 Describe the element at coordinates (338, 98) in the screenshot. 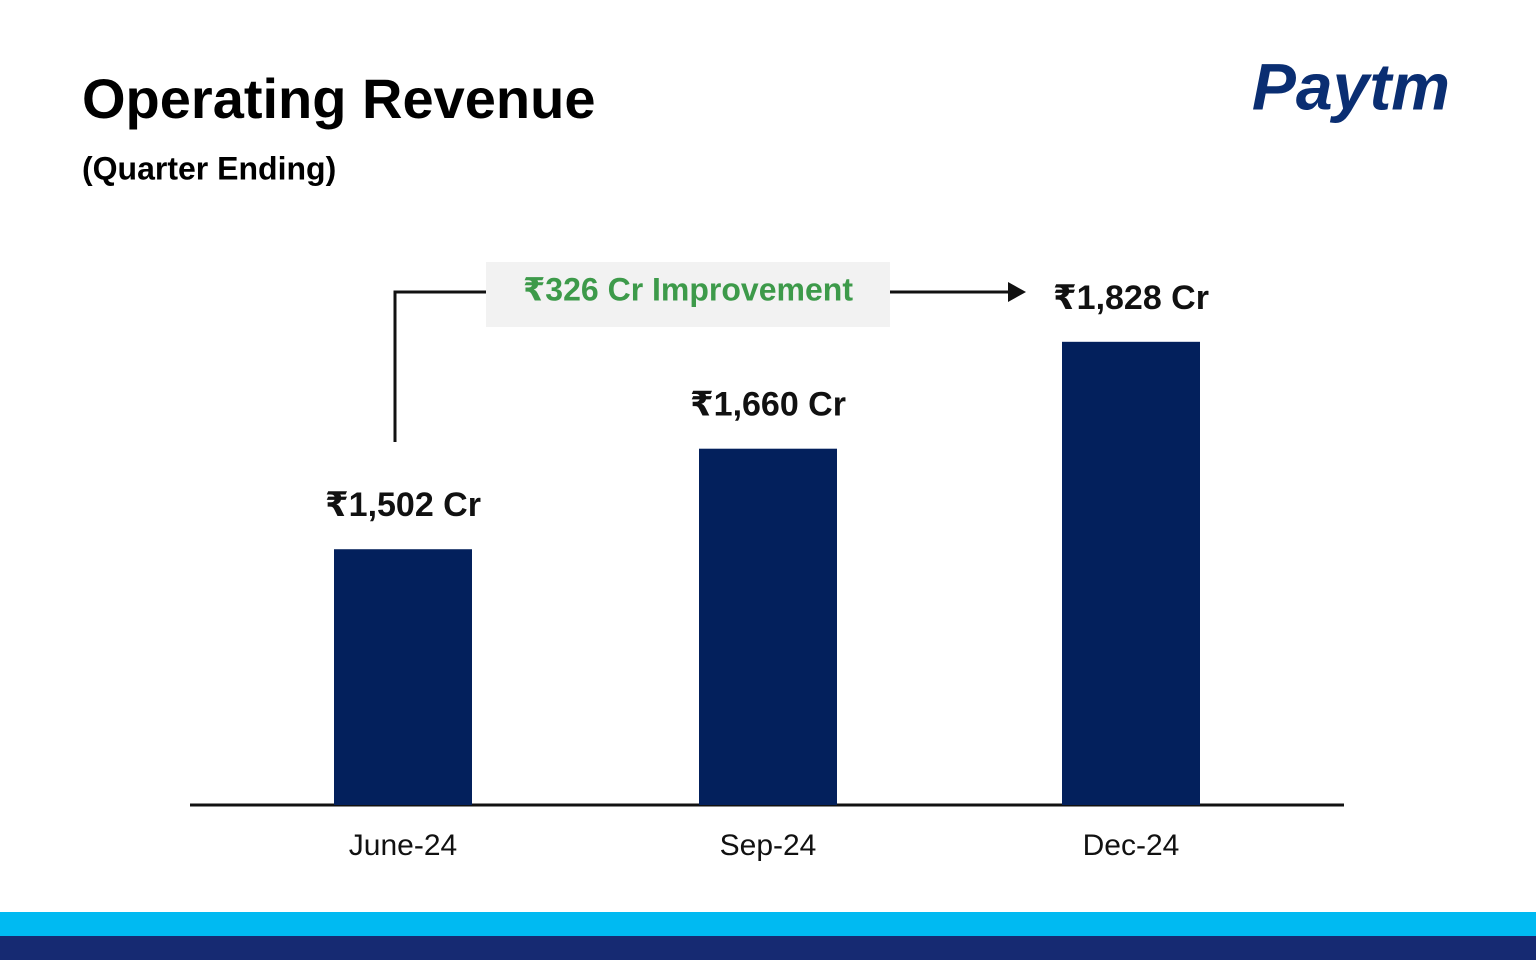

I see `chart-title: Operating Revenue` at that location.